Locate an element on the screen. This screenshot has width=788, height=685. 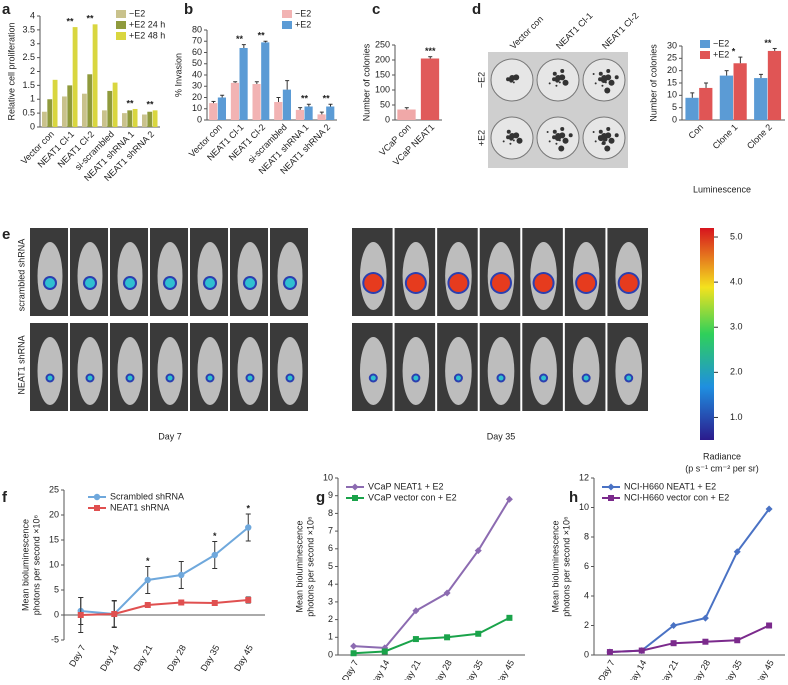
legend-label: +E2 48 h is located at coordinates (147, 35).